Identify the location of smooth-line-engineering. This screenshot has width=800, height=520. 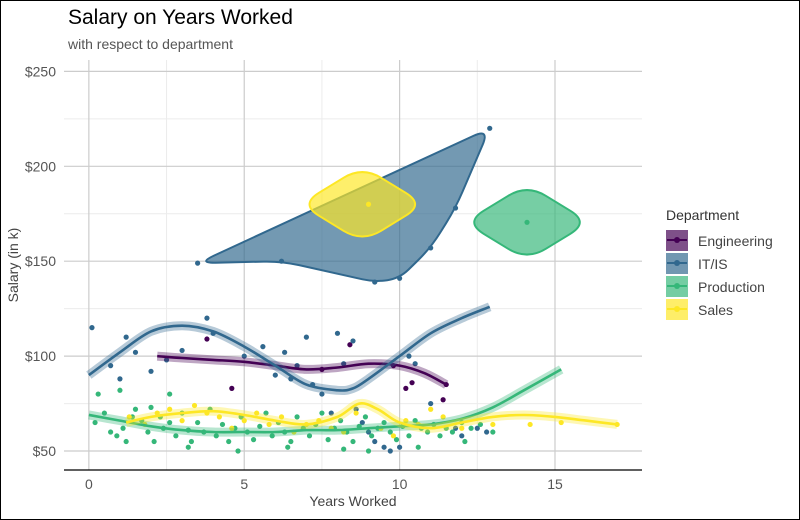
(302, 370).